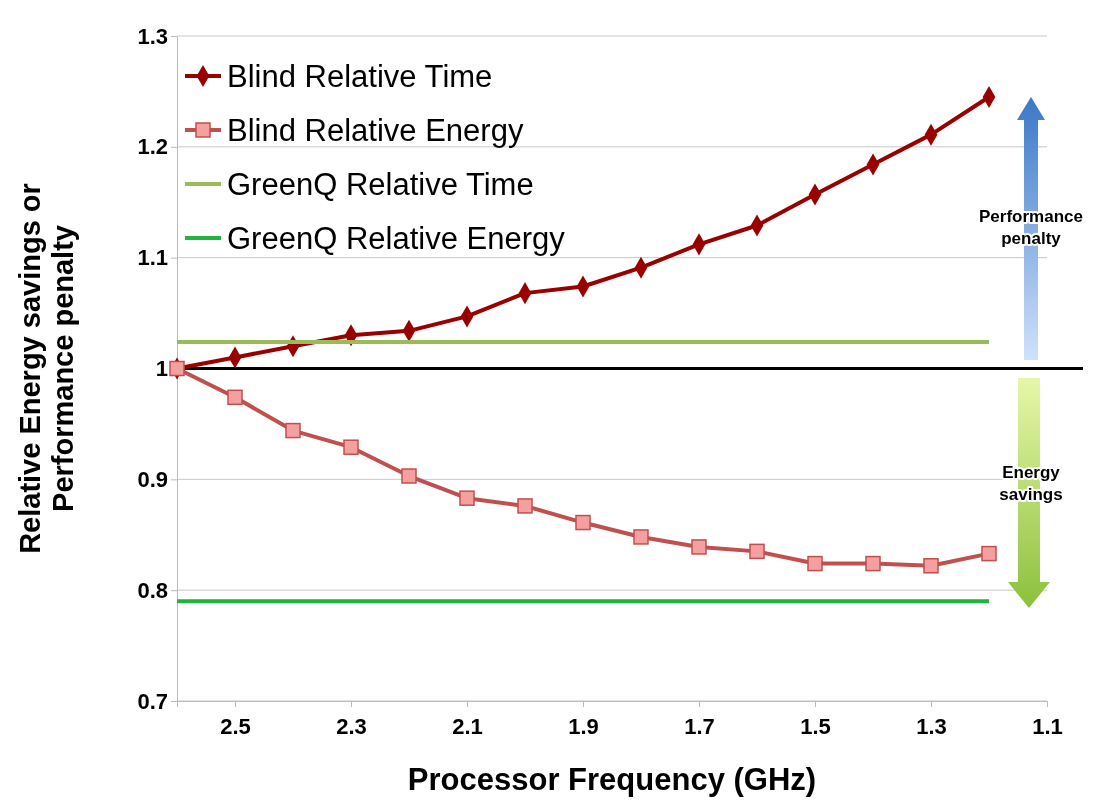 This screenshot has width=1097, height=802. Describe the element at coordinates (931, 727) in the screenshot. I see `x-tick-label: 1.3` at that location.